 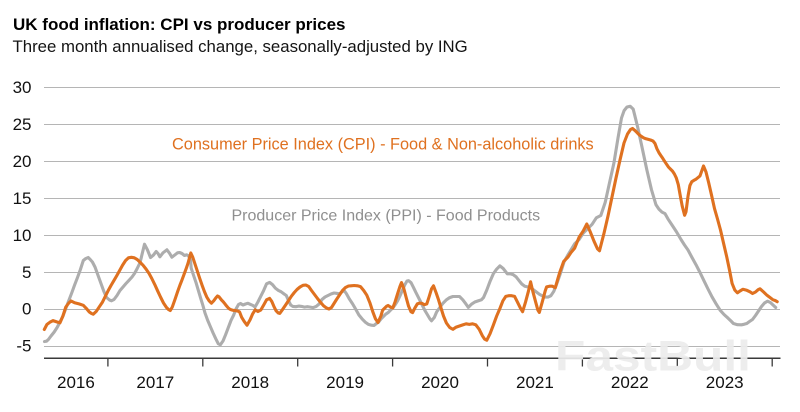 What do you see at coordinates (26, 272) in the screenshot?
I see `svg-text: 5` at bounding box center [26, 272].